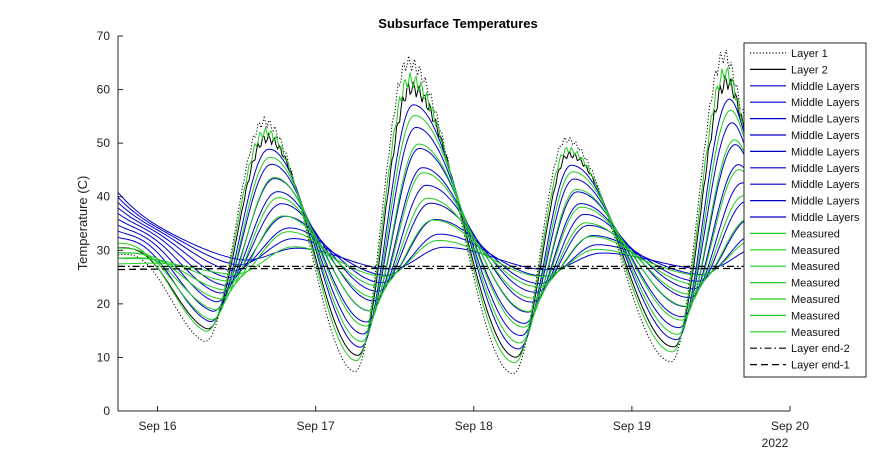 This screenshot has height=463, width=885. What do you see at coordinates (809, 70) in the screenshot?
I see `legend-label: Layer 2` at bounding box center [809, 70].